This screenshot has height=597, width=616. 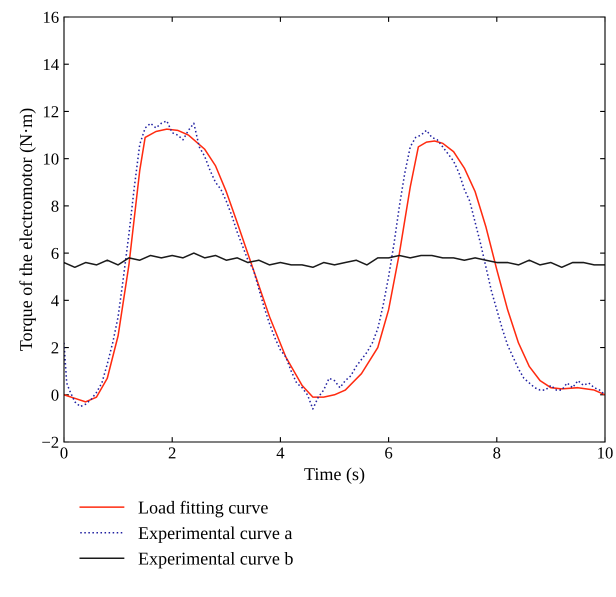 What do you see at coordinates (55, 206) in the screenshot?
I see `y-tick-label: 8` at bounding box center [55, 206].